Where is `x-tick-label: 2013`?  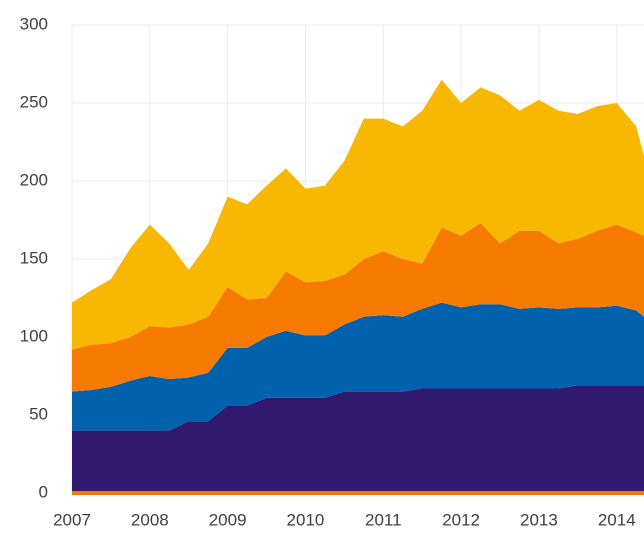 x-tick-label: 2013 is located at coordinates (539, 519).